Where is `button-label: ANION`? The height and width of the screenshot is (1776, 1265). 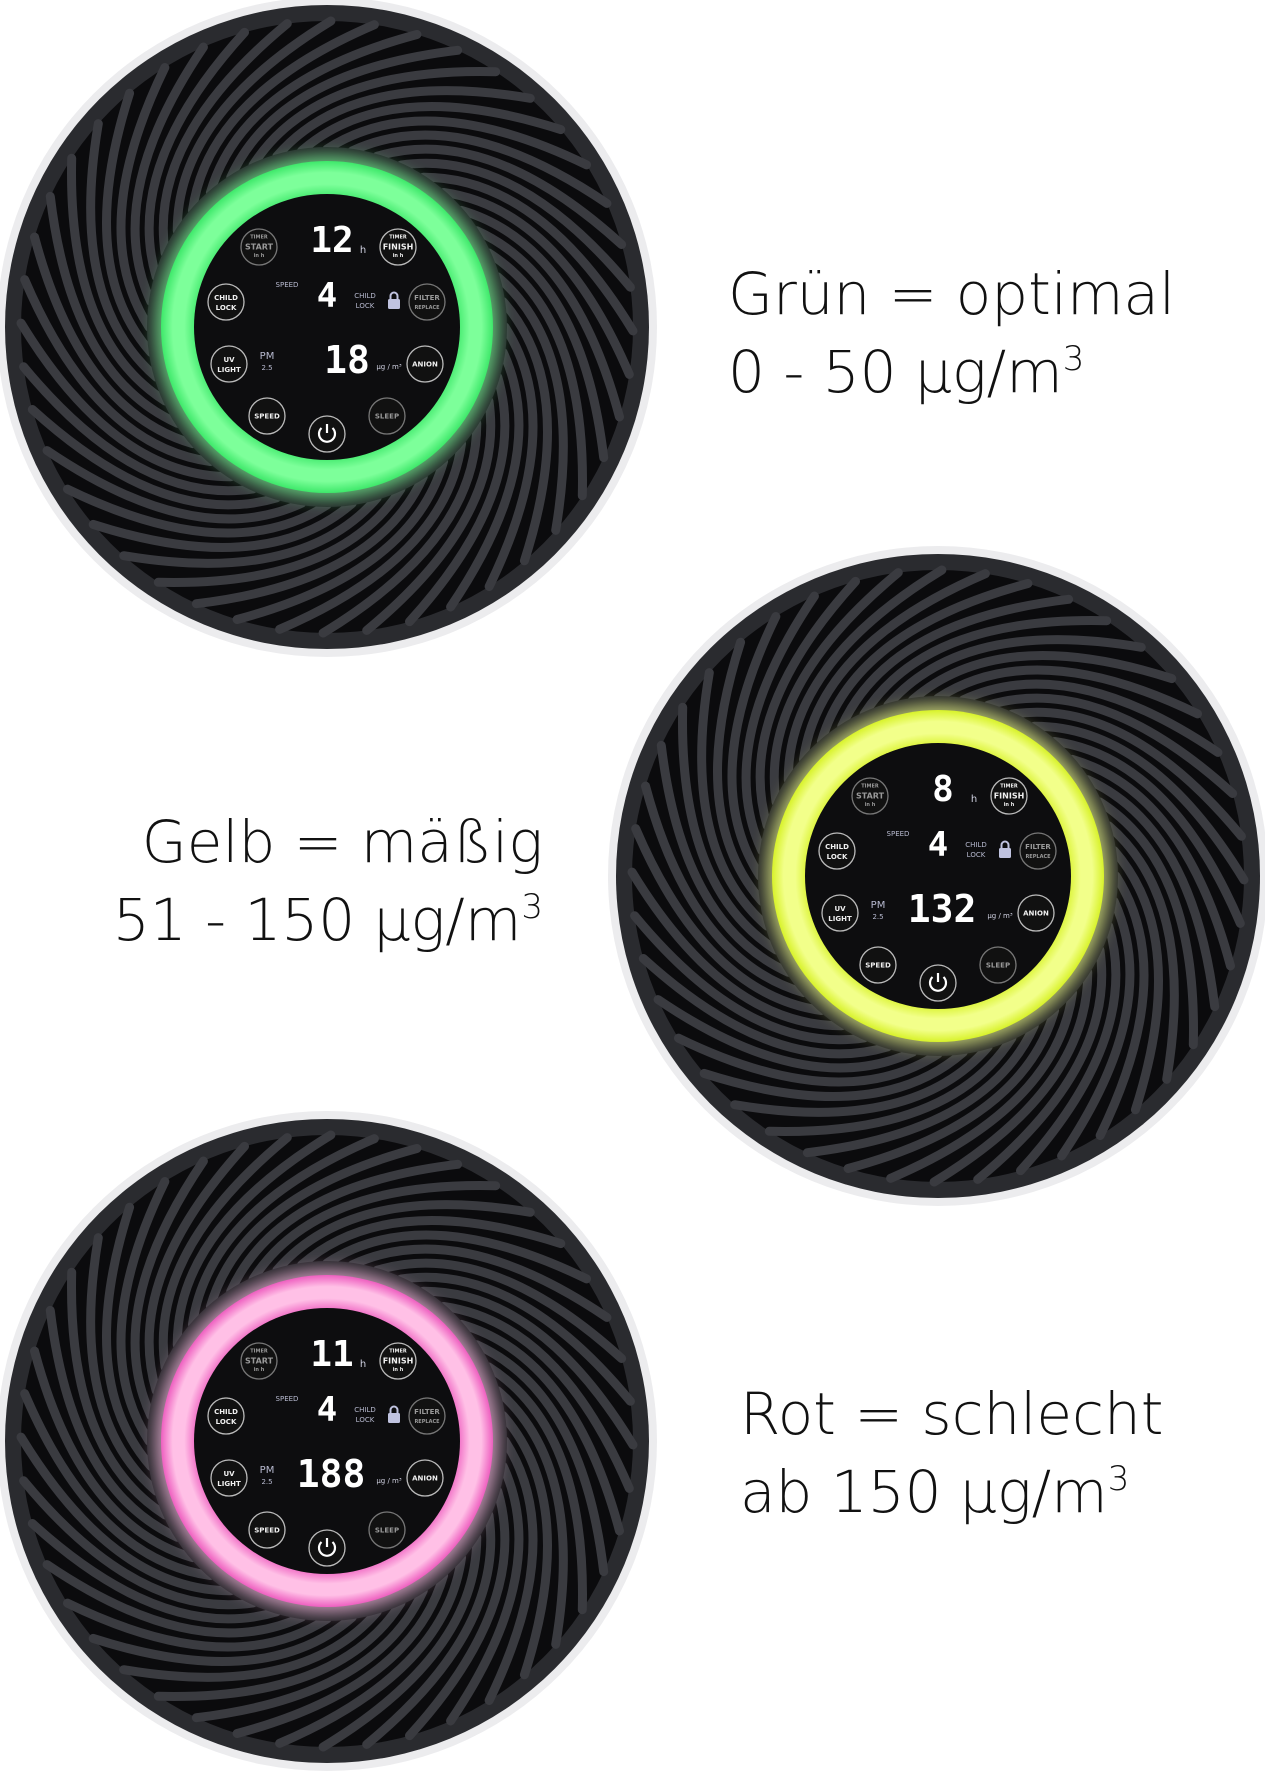 button-label: ANION is located at coordinates (425, 365).